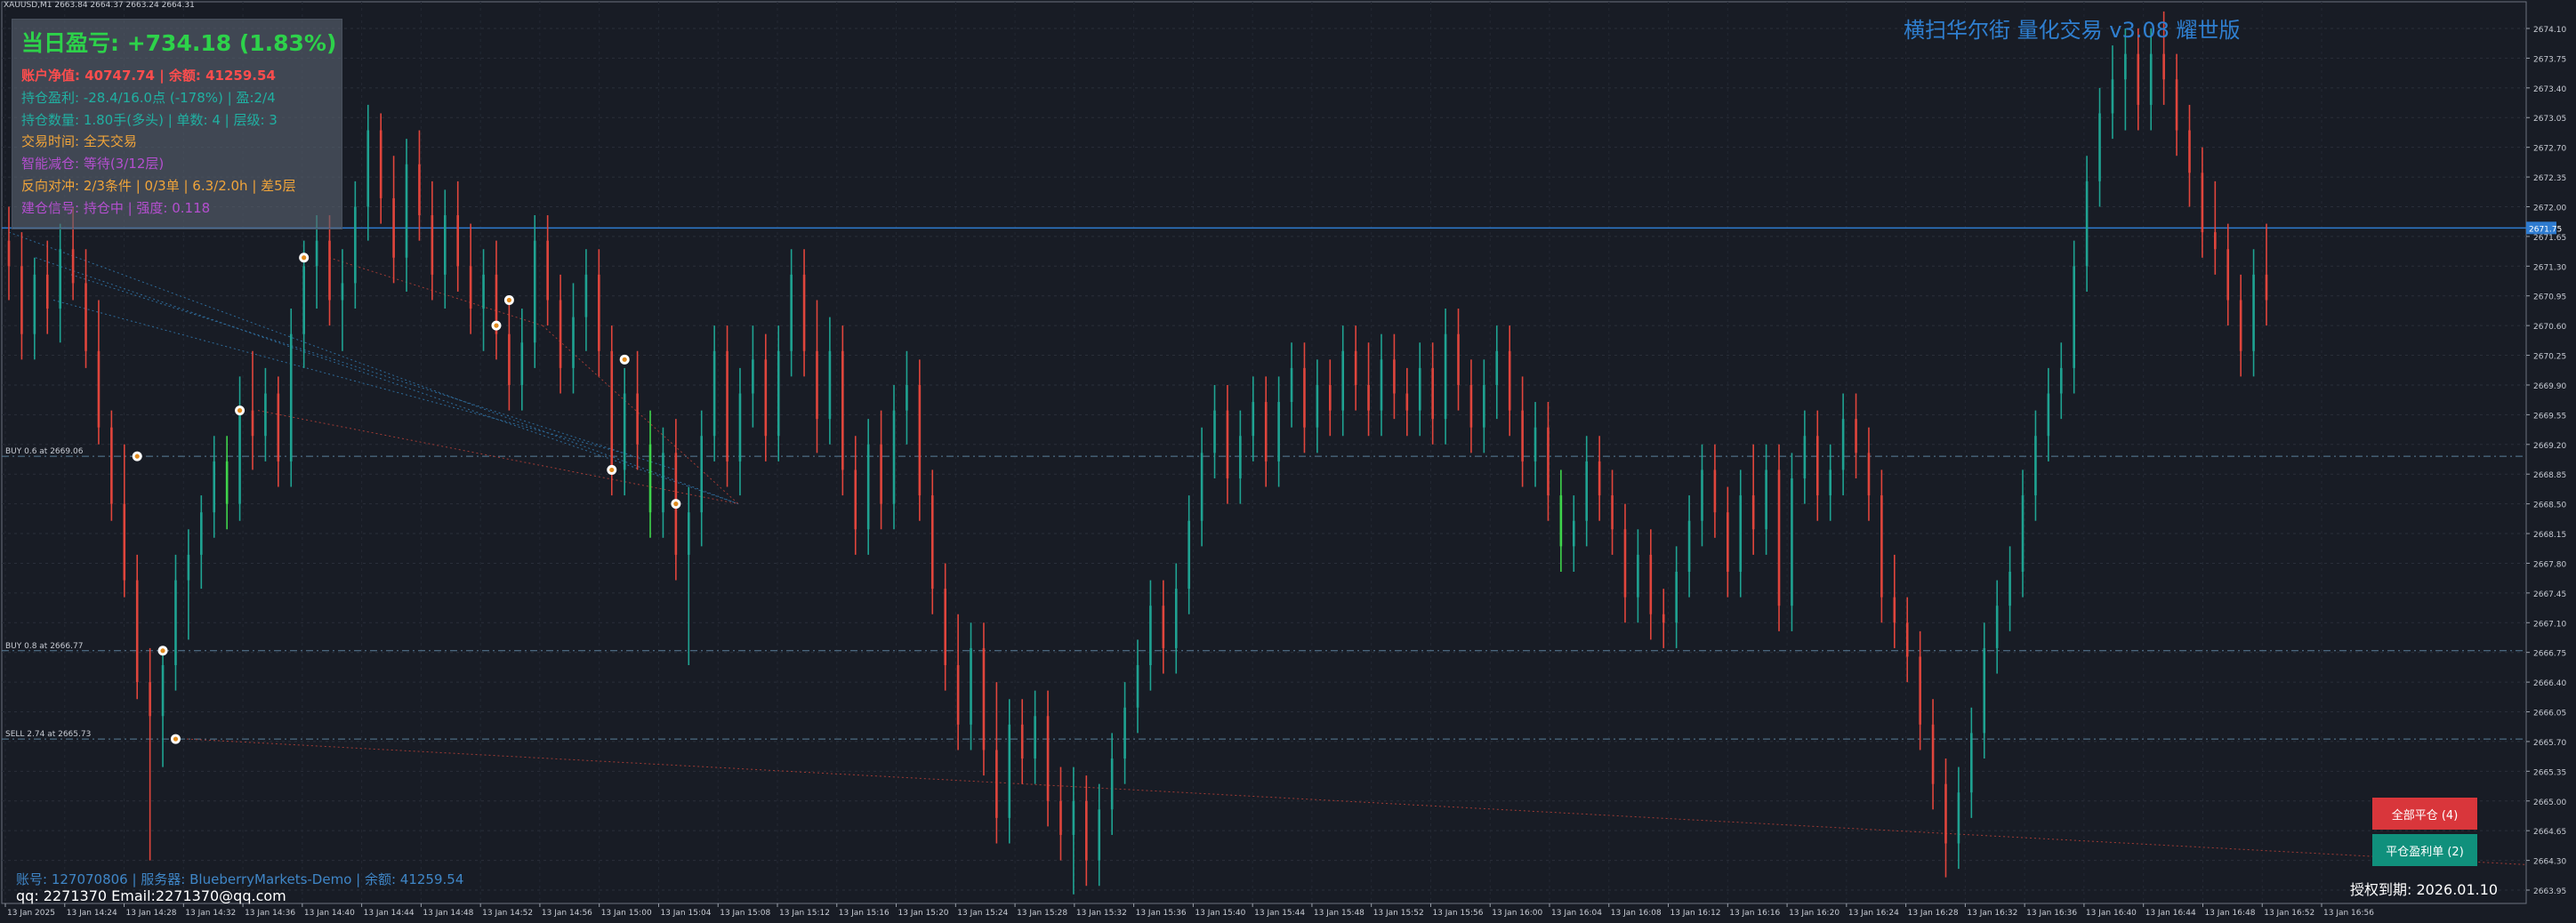  What do you see at coordinates (210, 914) in the screenshot?
I see `time-axis-label: 13 Jan 14:32` at bounding box center [210, 914].